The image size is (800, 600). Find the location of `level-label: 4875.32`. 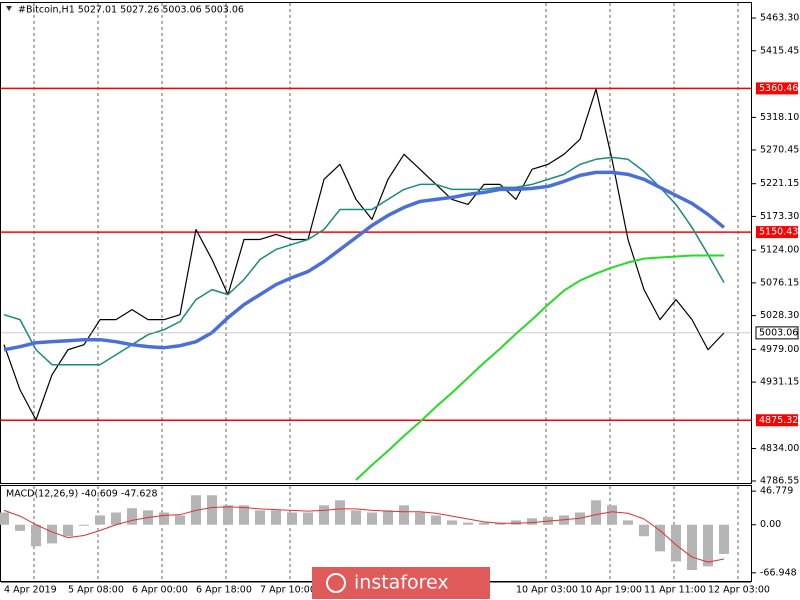

level-label: 4875.32 is located at coordinates (778, 420).